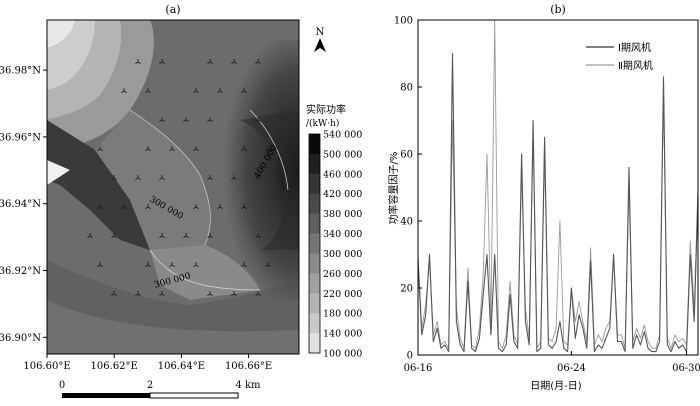  Describe the element at coordinates (686, 368) in the screenshot. I see `line-x-tick-label: 06-30` at that location.